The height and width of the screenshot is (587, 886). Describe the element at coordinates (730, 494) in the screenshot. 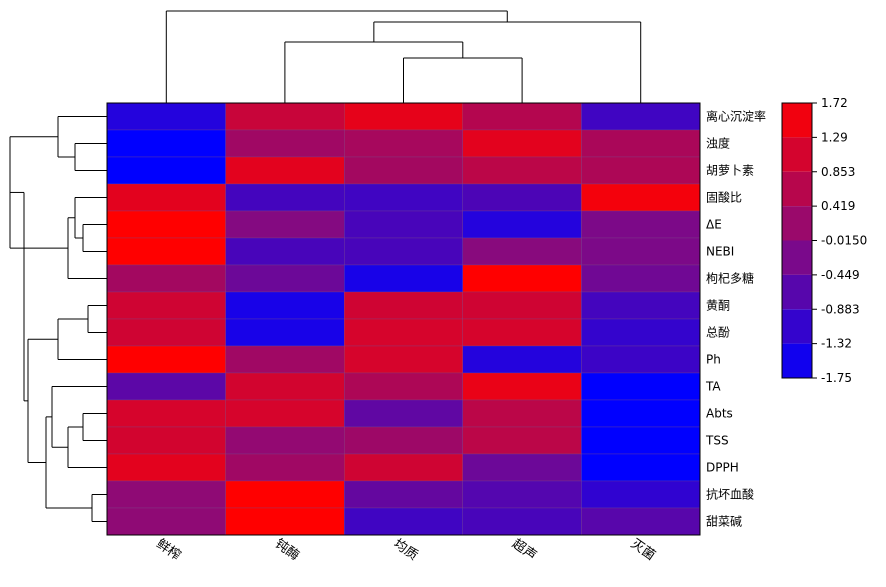

I see `row-label: 抗坏血酸` at that location.